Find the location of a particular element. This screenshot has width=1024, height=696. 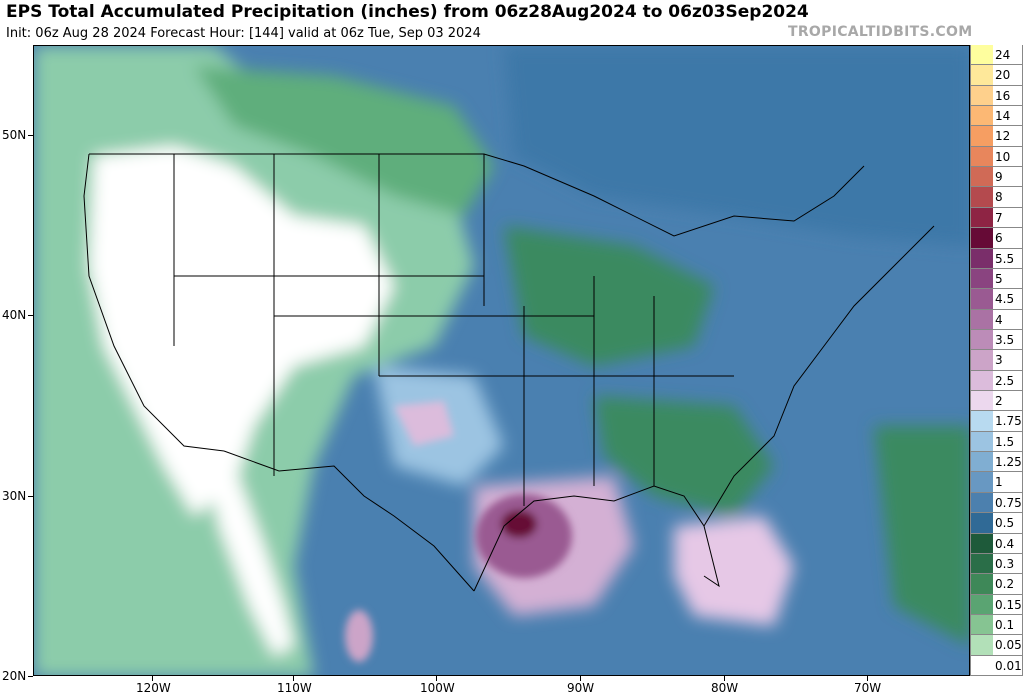

colorbar-entry: 4 is located at coordinates (996, 319).